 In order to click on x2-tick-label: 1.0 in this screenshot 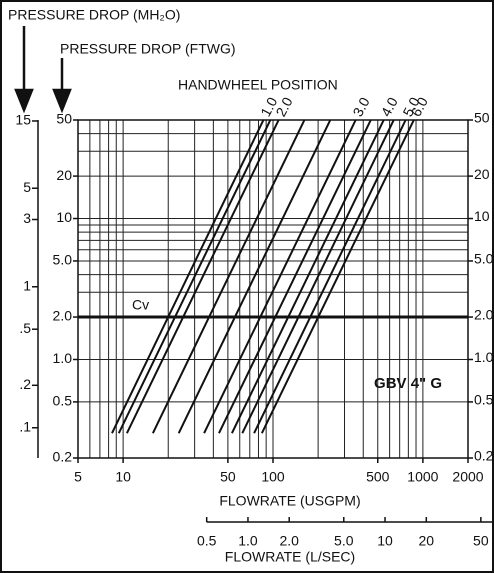, I will do `click(248, 541)`.